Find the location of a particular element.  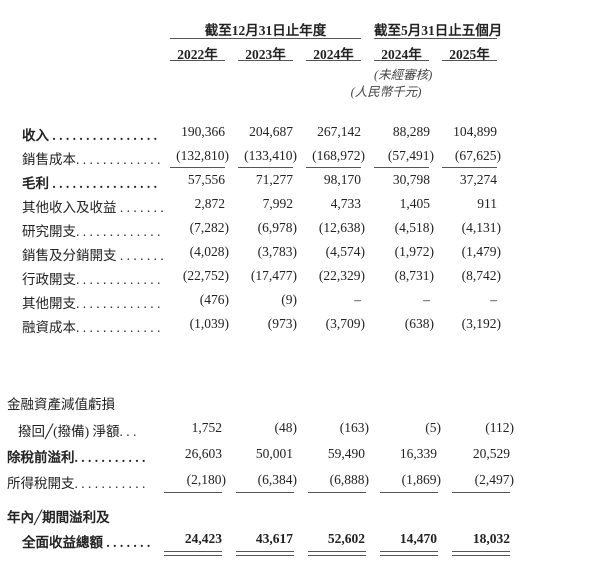

cell-value: (973) is located at coordinates (282, 323).